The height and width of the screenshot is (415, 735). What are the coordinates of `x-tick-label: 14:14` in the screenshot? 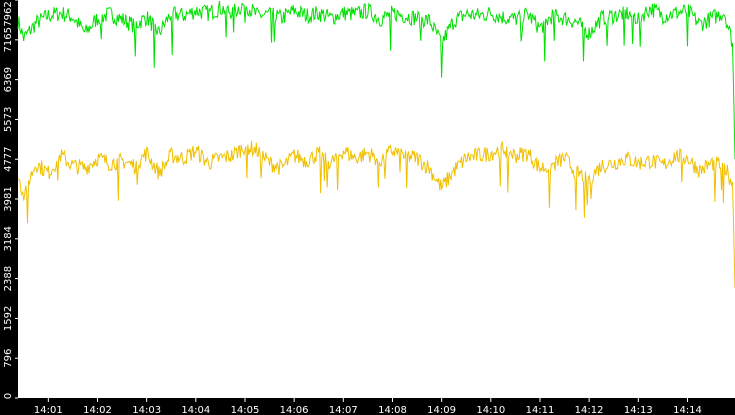 It's located at (687, 410).